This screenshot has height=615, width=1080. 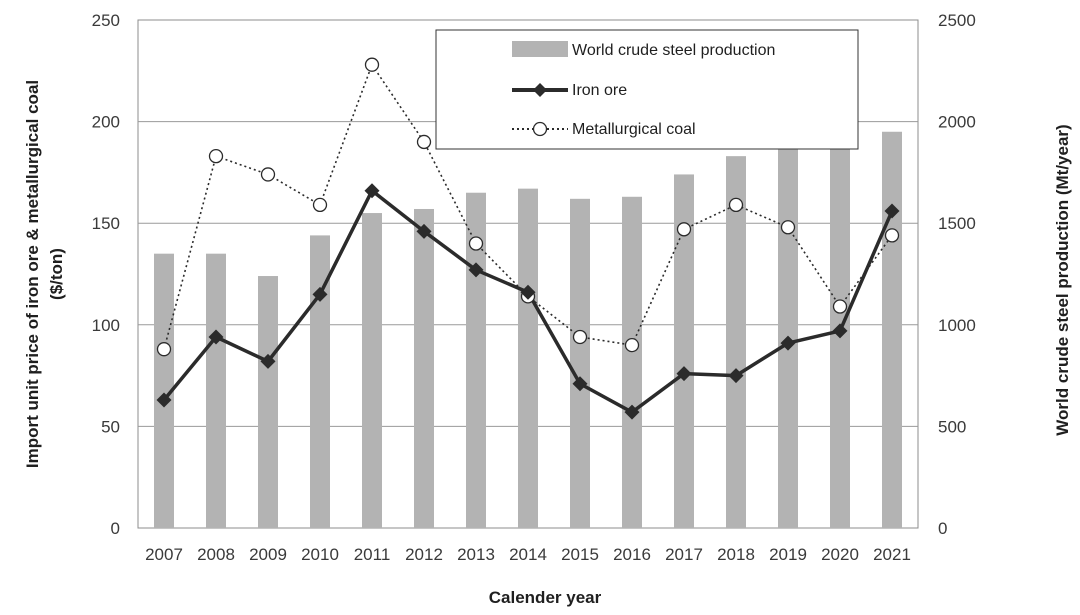 I want to click on x-tick-label: 2010, so click(x=320, y=554).